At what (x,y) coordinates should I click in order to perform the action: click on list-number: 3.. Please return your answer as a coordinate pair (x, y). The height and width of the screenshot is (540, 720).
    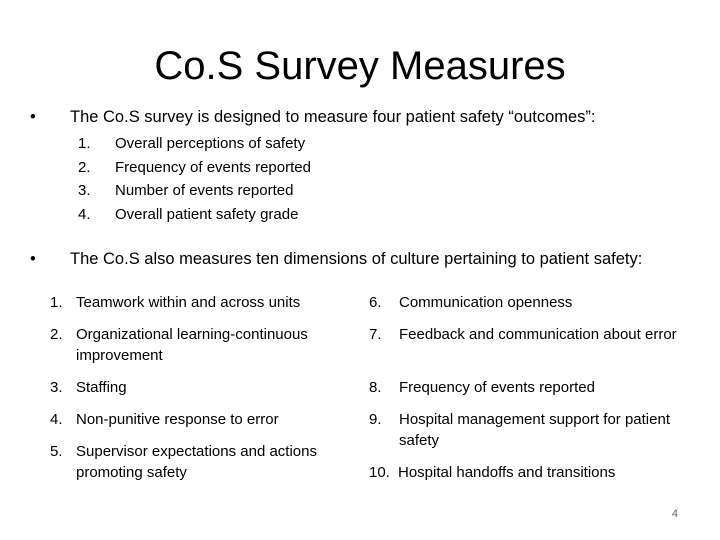
    Looking at the image, I should click on (84, 190).